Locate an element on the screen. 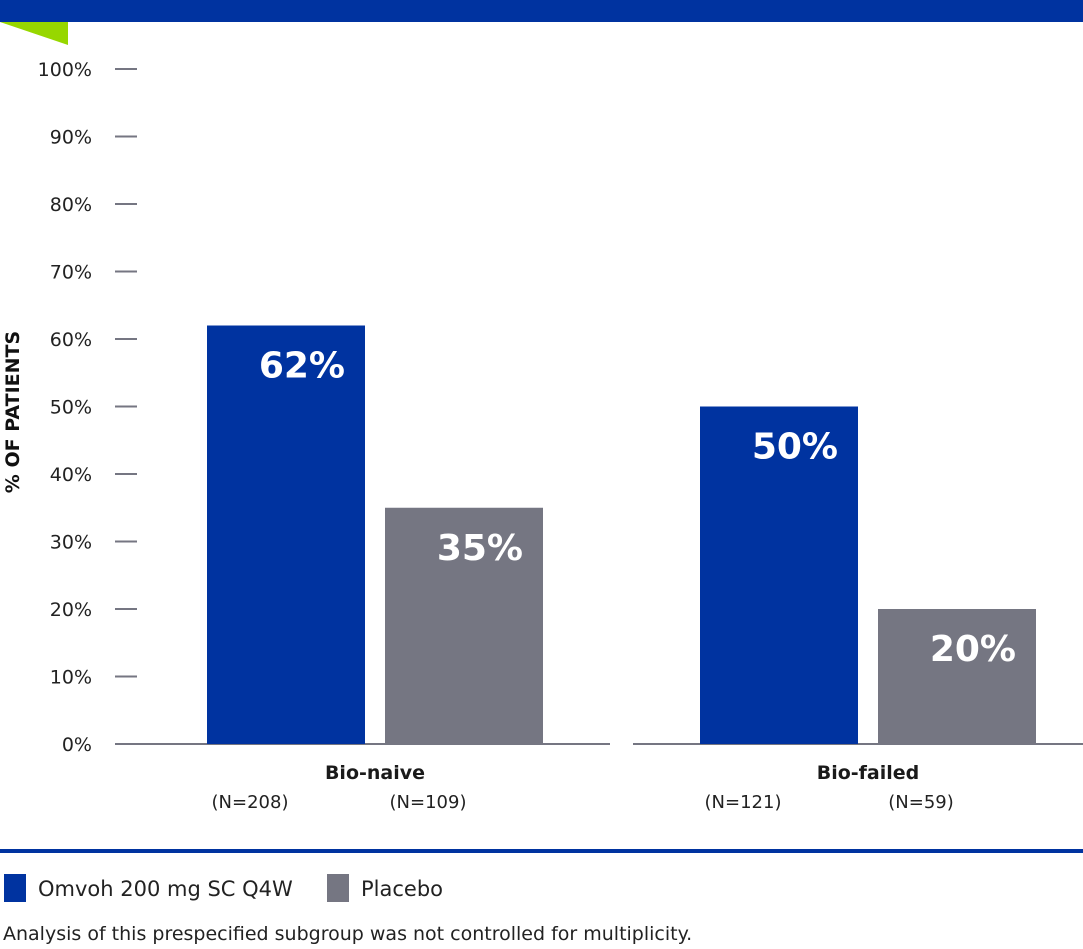  y-tick-label: 50% is located at coordinates (71, 408).